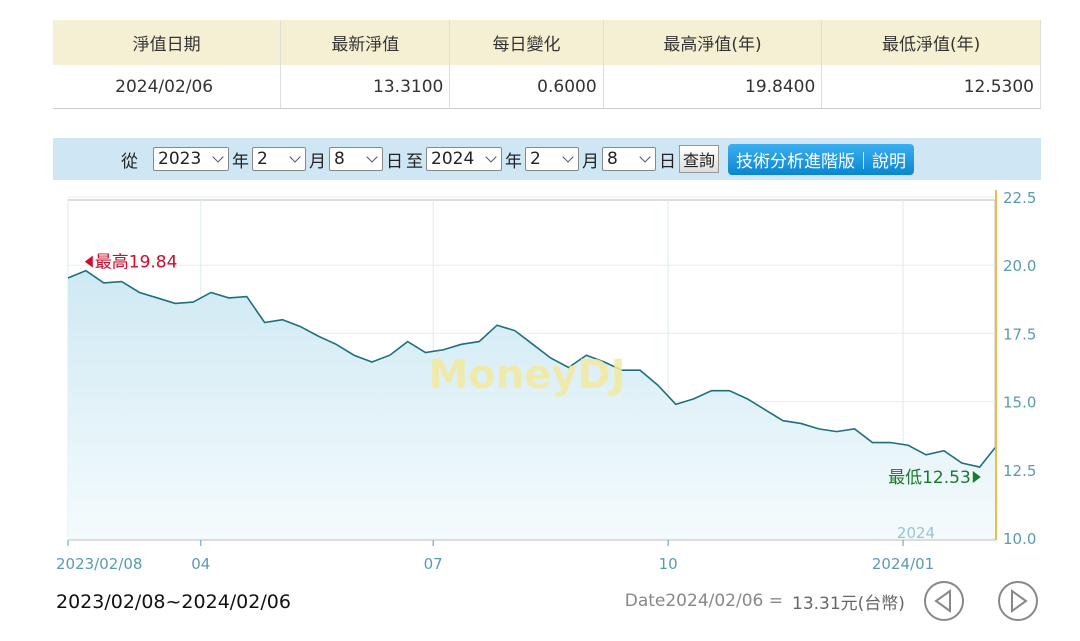  What do you see at coordinates (668, 564) in the screenshot?
I see `x-tick-label: 10` at bounding box center [668, 564].